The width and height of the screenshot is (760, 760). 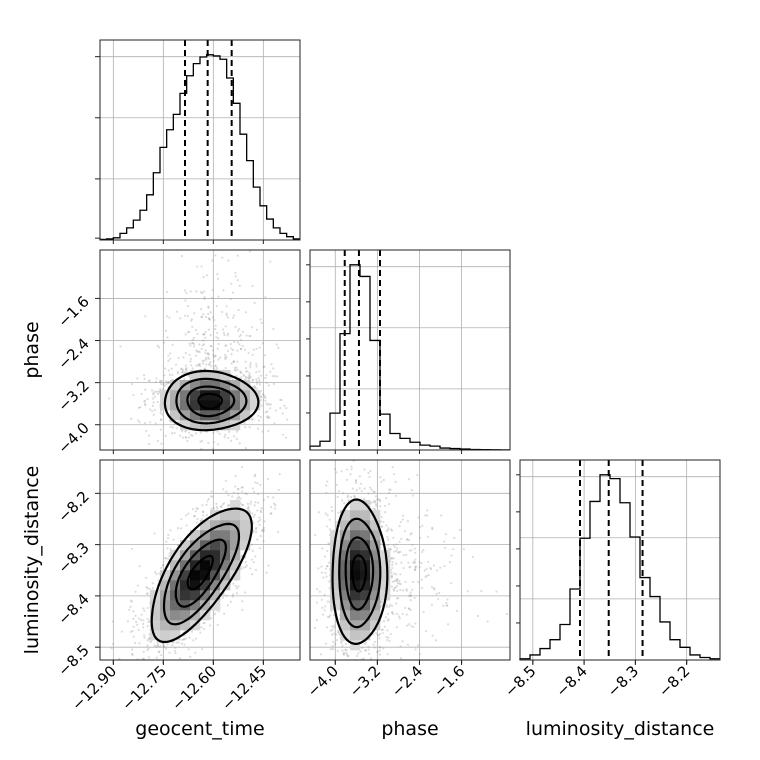 I want to click on contour-line, so click(x=211, y=401).